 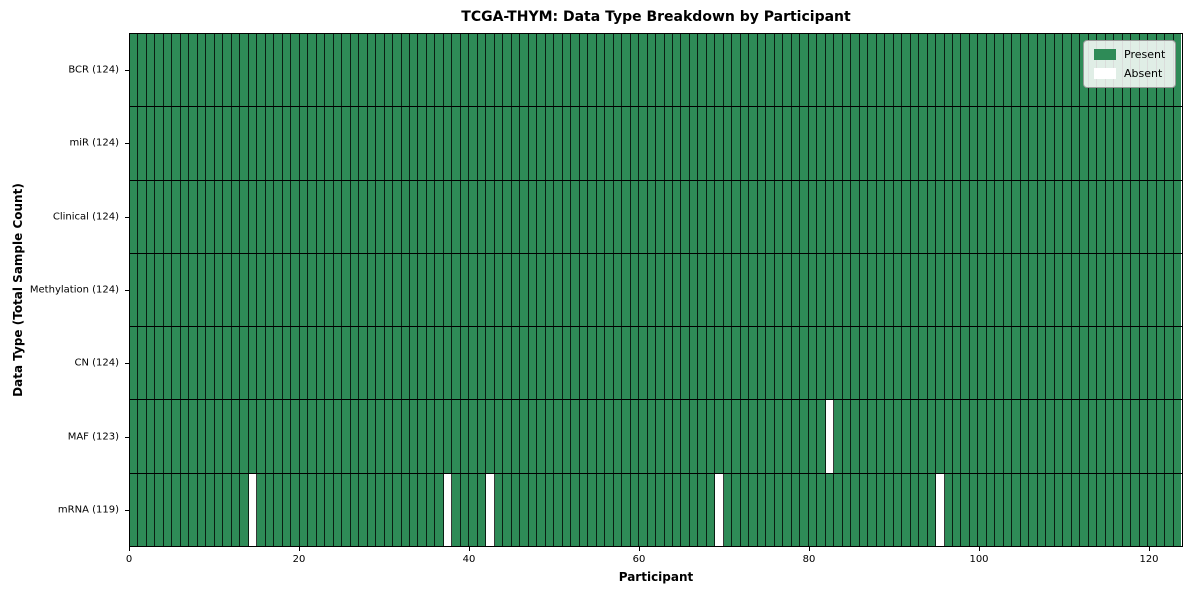 I want to click on y-tick-label-MAF: MAF (123), so click(x=93, y=437).